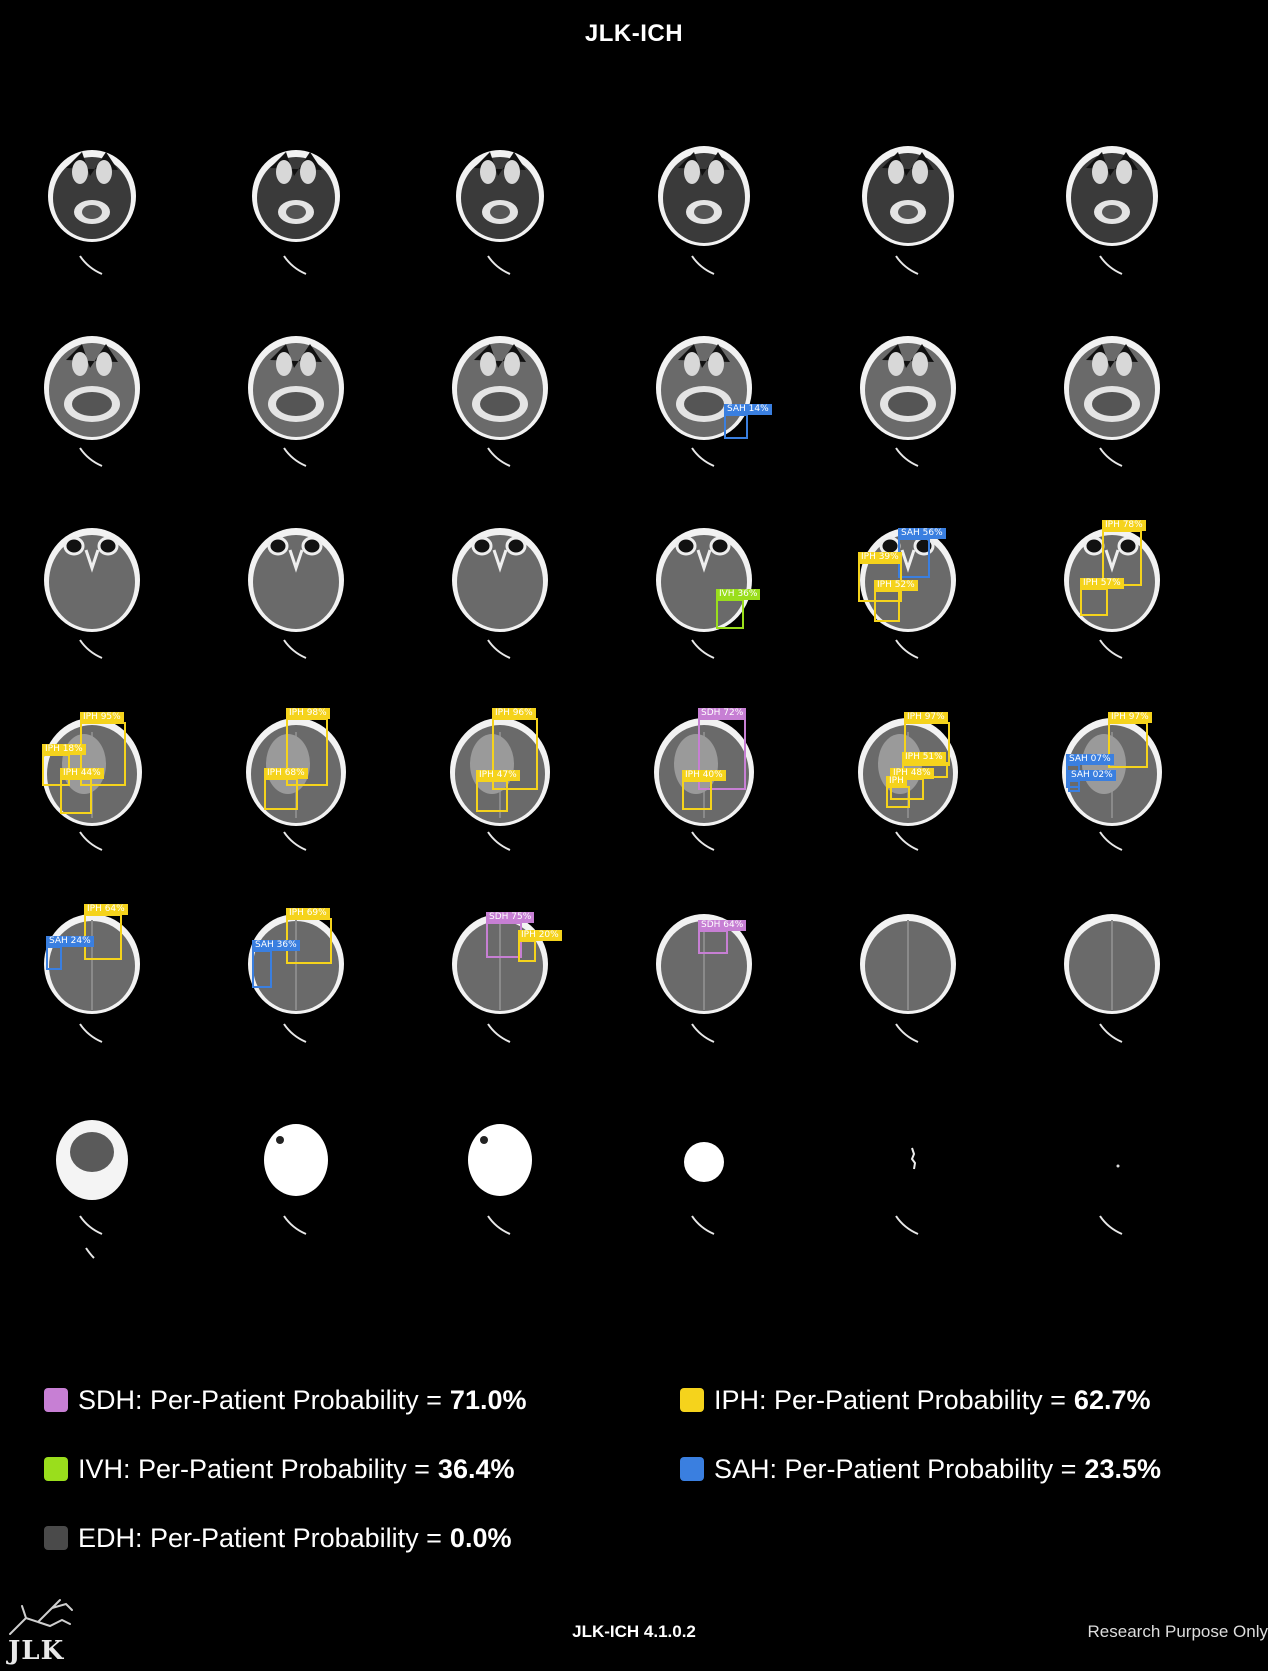  I want to click on legend-item-ivh: IVH: Per-Patient Probability = 36.4%, so click(279, 1469).